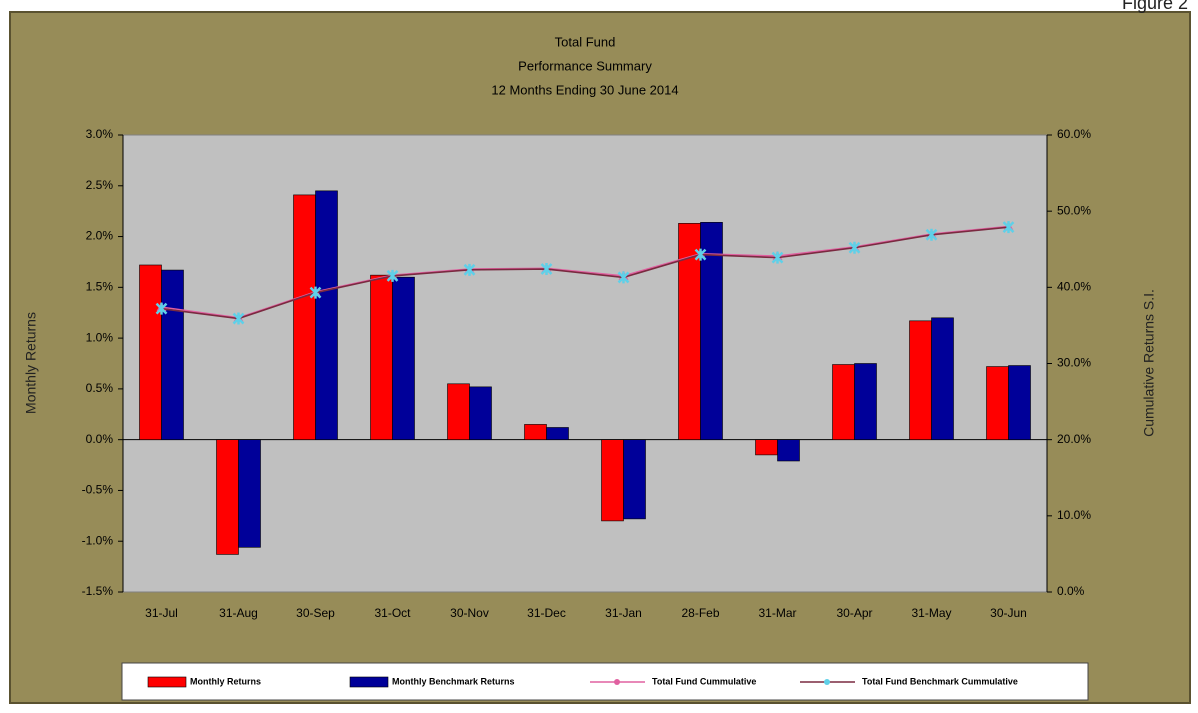  What do you see at coordinates (98, 490) in the screenshot?
I see `y-tick-label: -0.5%` at bounding box center [98, 490].